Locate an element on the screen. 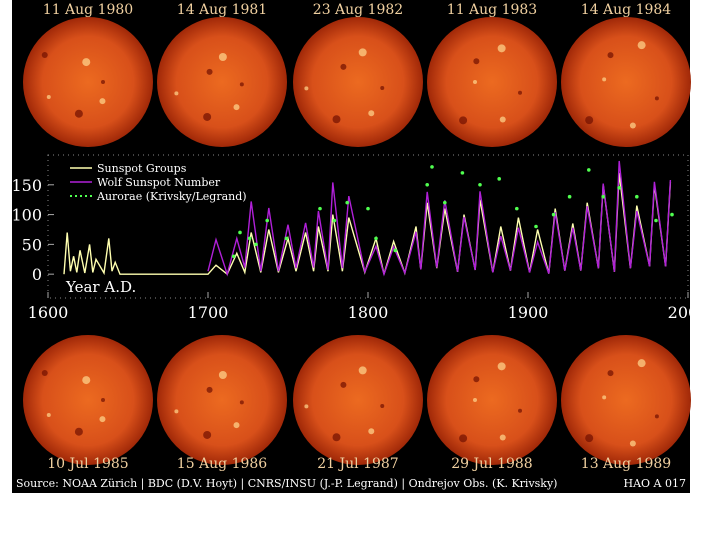 The width and height of the screenshot is (720, 544). date-label: 11 Aug 1983 is located at coordinates (492, 10).